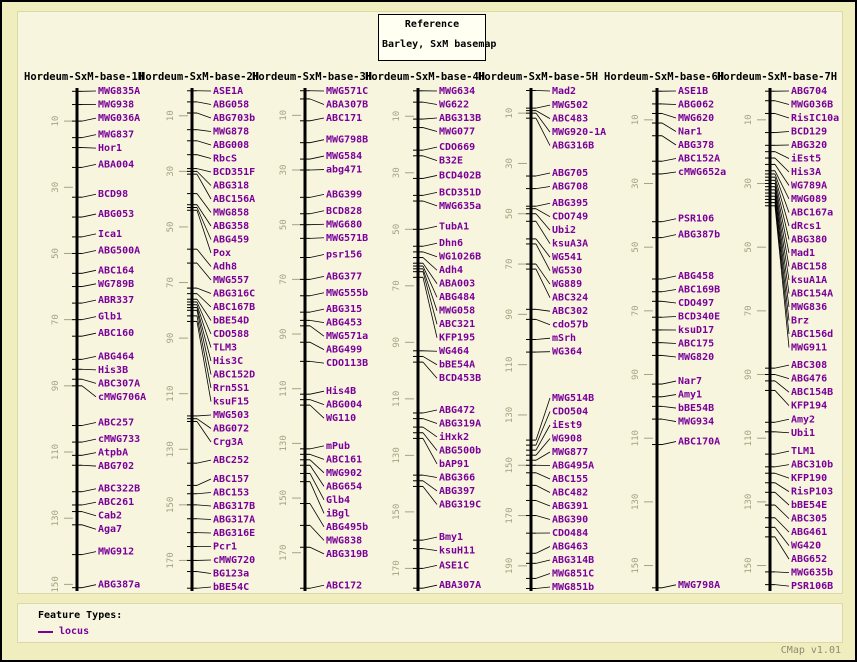 This screenshot has height=662, width=857. I want to click on locus-label: MWG555b, so click(347, 293).